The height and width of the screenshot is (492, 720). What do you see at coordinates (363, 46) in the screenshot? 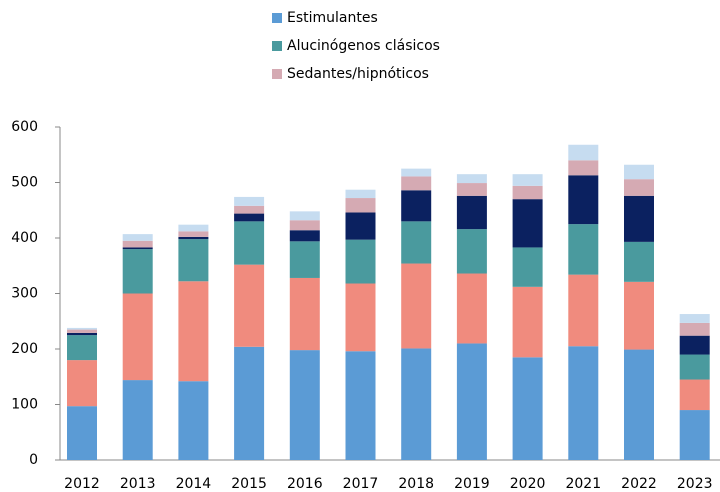
I see `legend-label: Alucinógenos clásicos` at bounding box center [363, 46].